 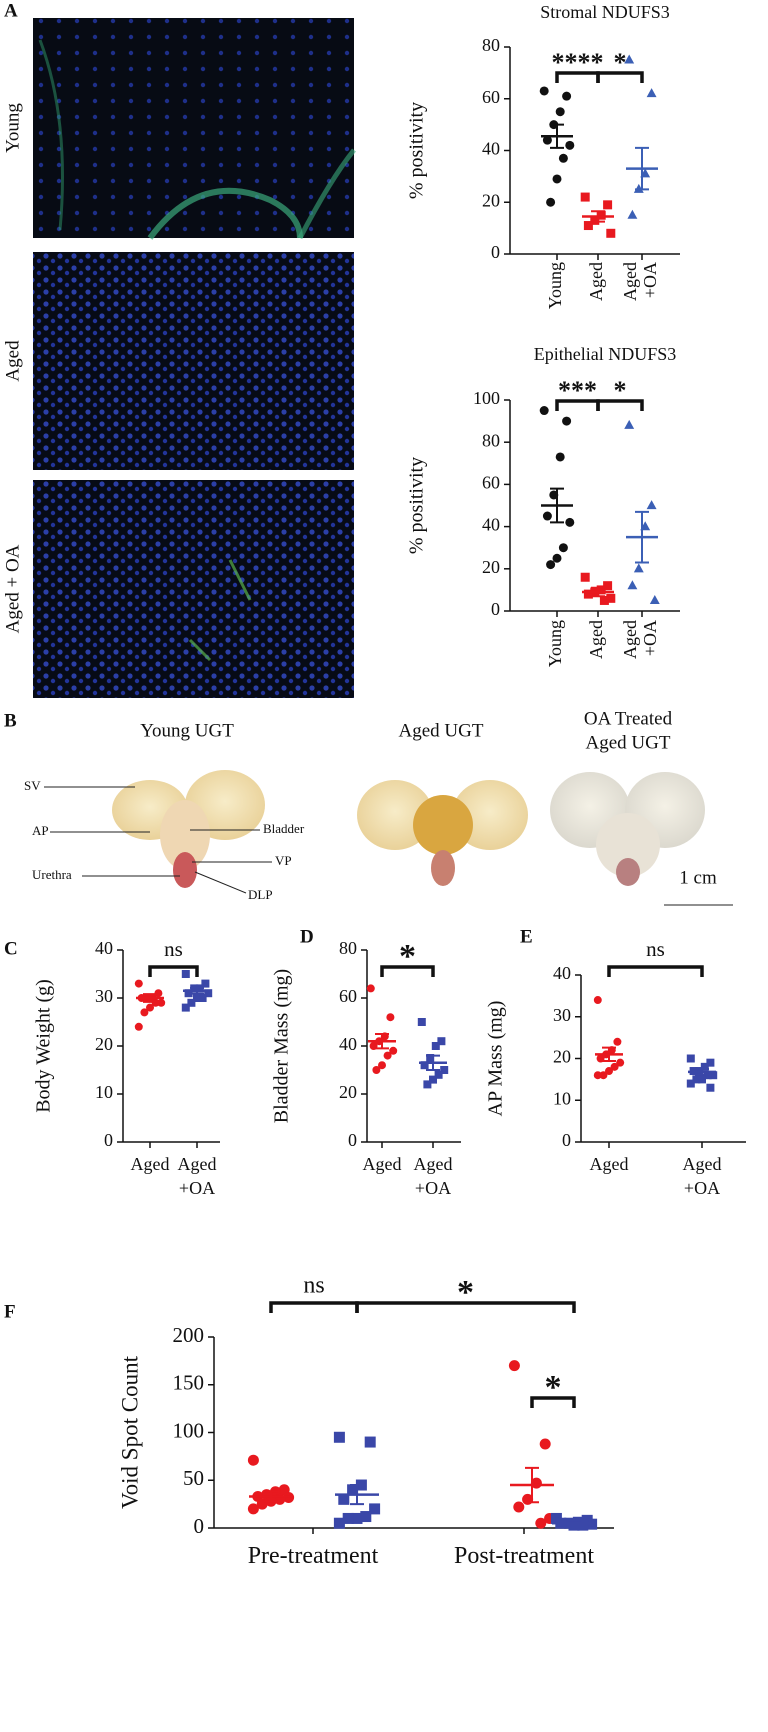 What do you see at coordinates (562, 1015) in the screenshot?
I see `y-tick-label: 30` at bounding box center [562, 1015].